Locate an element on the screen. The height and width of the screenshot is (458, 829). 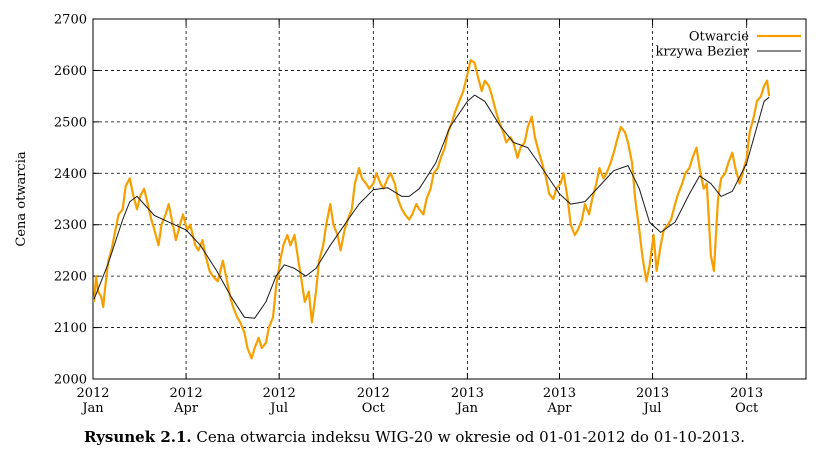
y-tick-label: 2300 is located at coordinates (70, 225).